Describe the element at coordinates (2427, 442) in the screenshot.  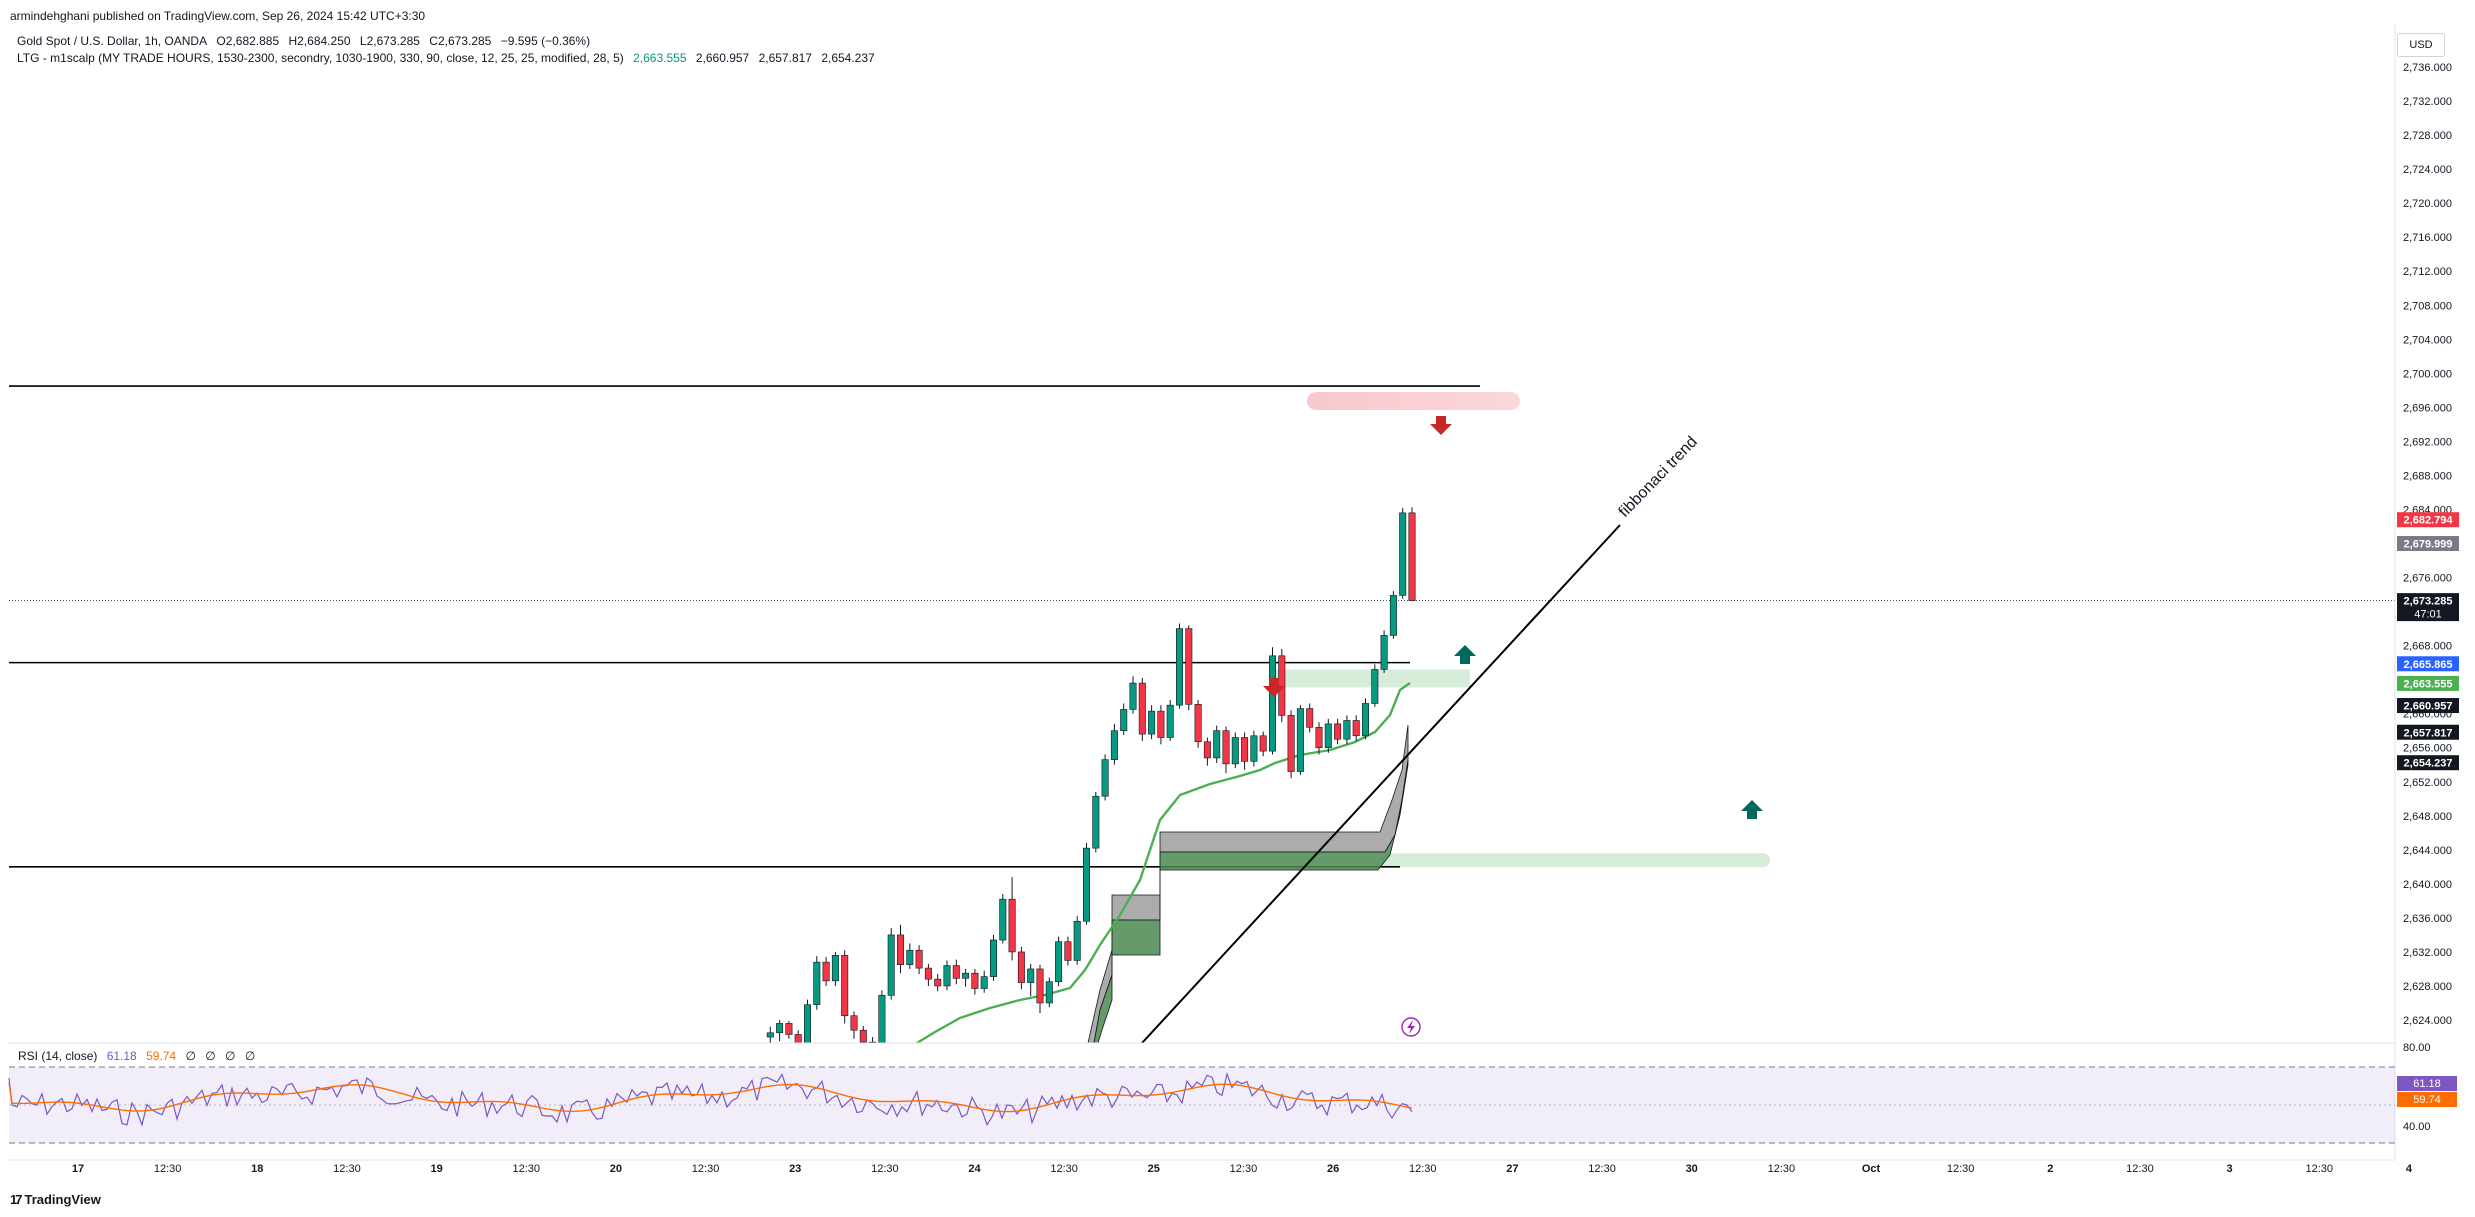
I see `price-axis-tick: 2,692.000` at that location.